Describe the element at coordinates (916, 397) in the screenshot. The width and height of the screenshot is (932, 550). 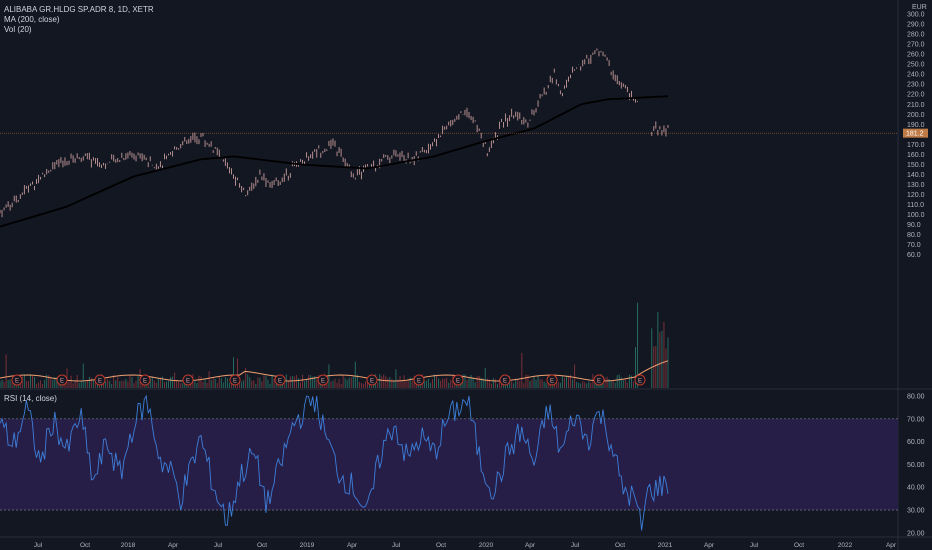
I see `rsi-tick-label: 80.00` at that location.